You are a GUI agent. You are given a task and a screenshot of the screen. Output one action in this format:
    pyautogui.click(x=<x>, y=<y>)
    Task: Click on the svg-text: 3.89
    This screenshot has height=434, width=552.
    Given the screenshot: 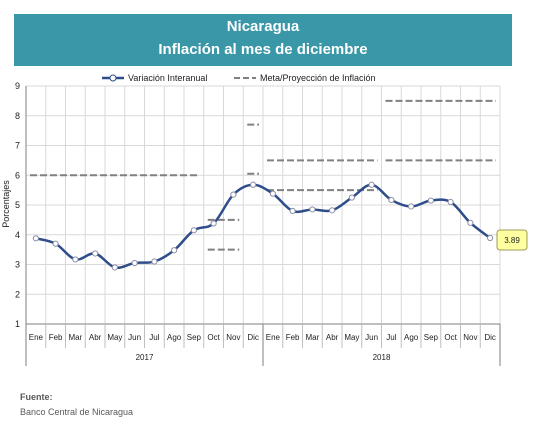 What is the action you would take?
    pyautogui.click(x=512, y=240)
    